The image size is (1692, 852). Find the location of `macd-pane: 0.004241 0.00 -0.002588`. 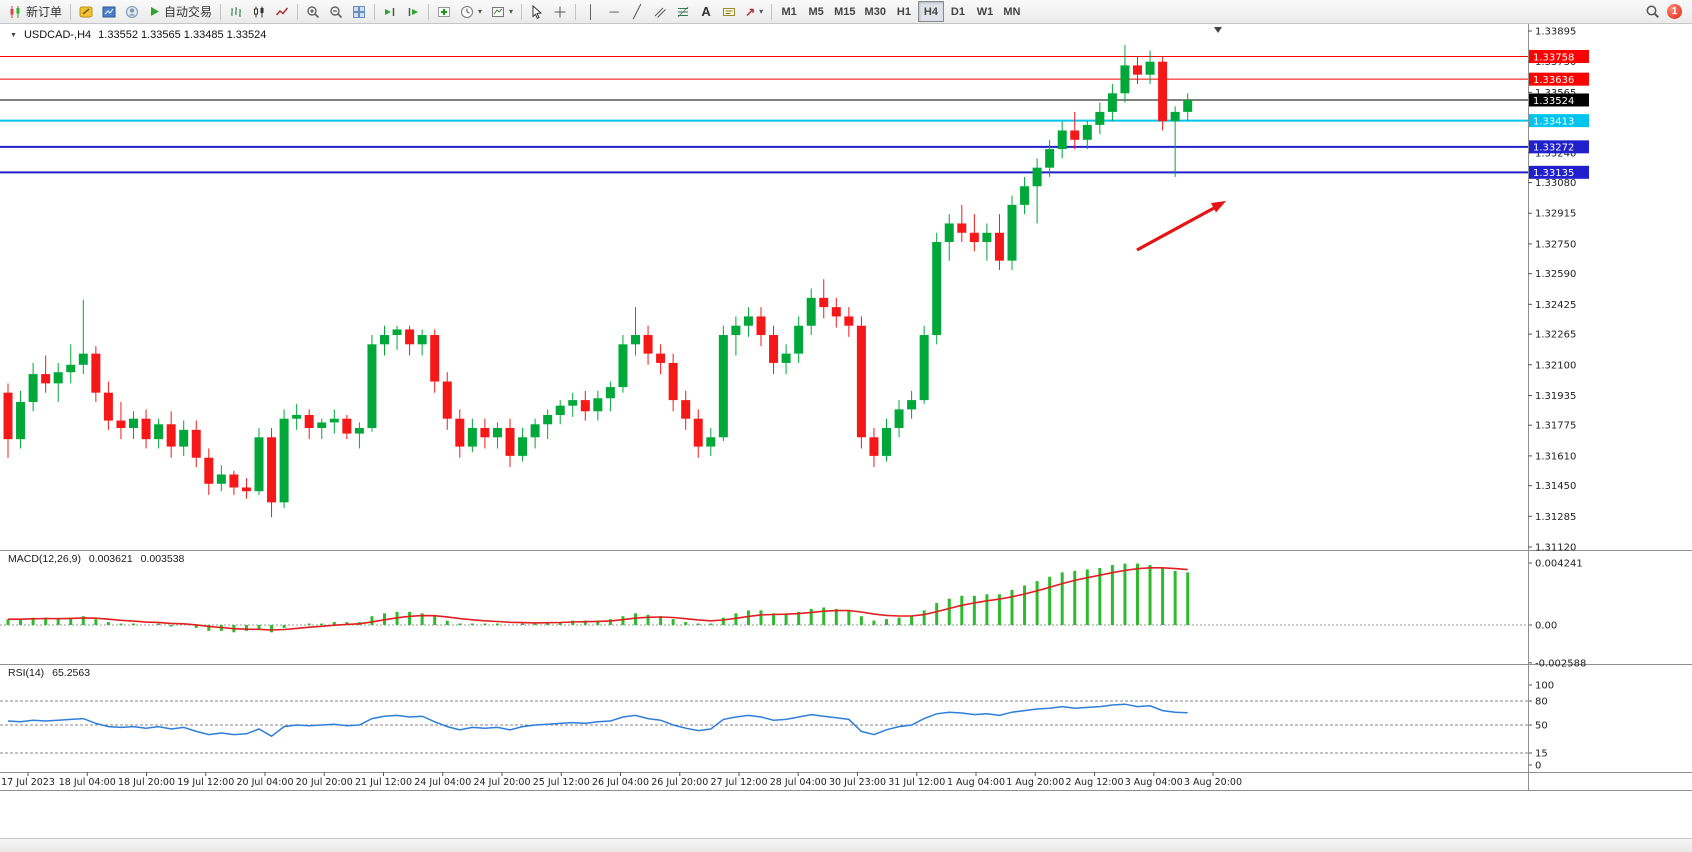

macd-pane: 0.004241 0.00 -0.002588 is located at coordinates (793, 614).